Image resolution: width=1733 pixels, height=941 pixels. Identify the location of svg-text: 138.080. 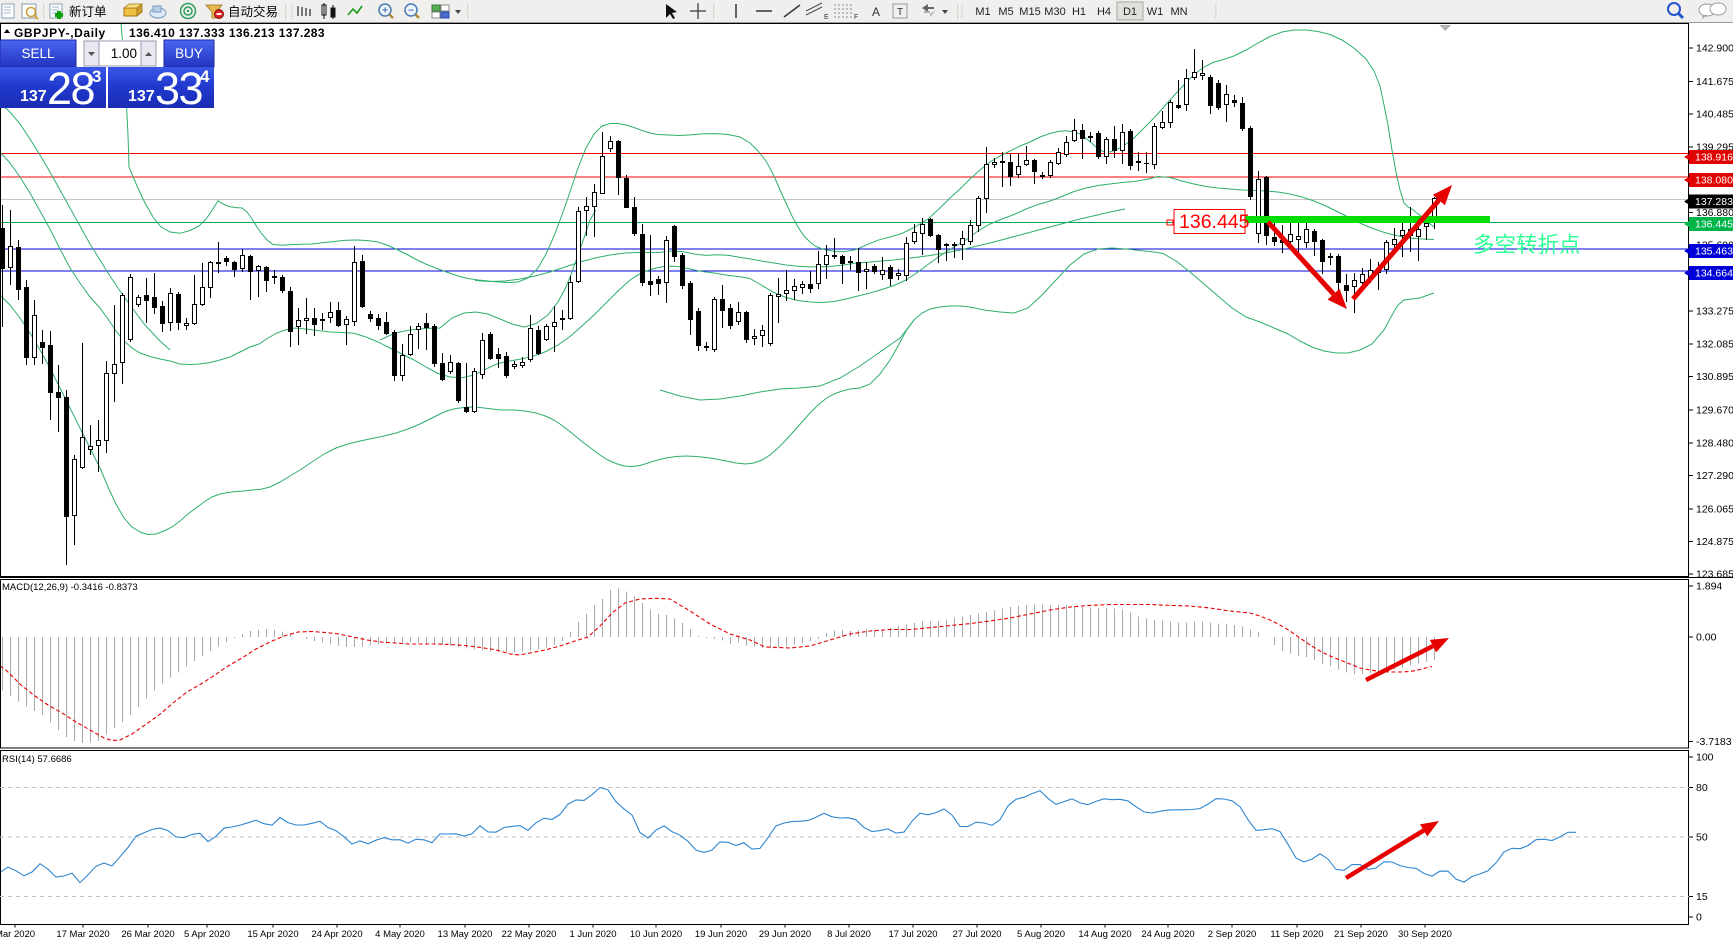
(1714, 181).